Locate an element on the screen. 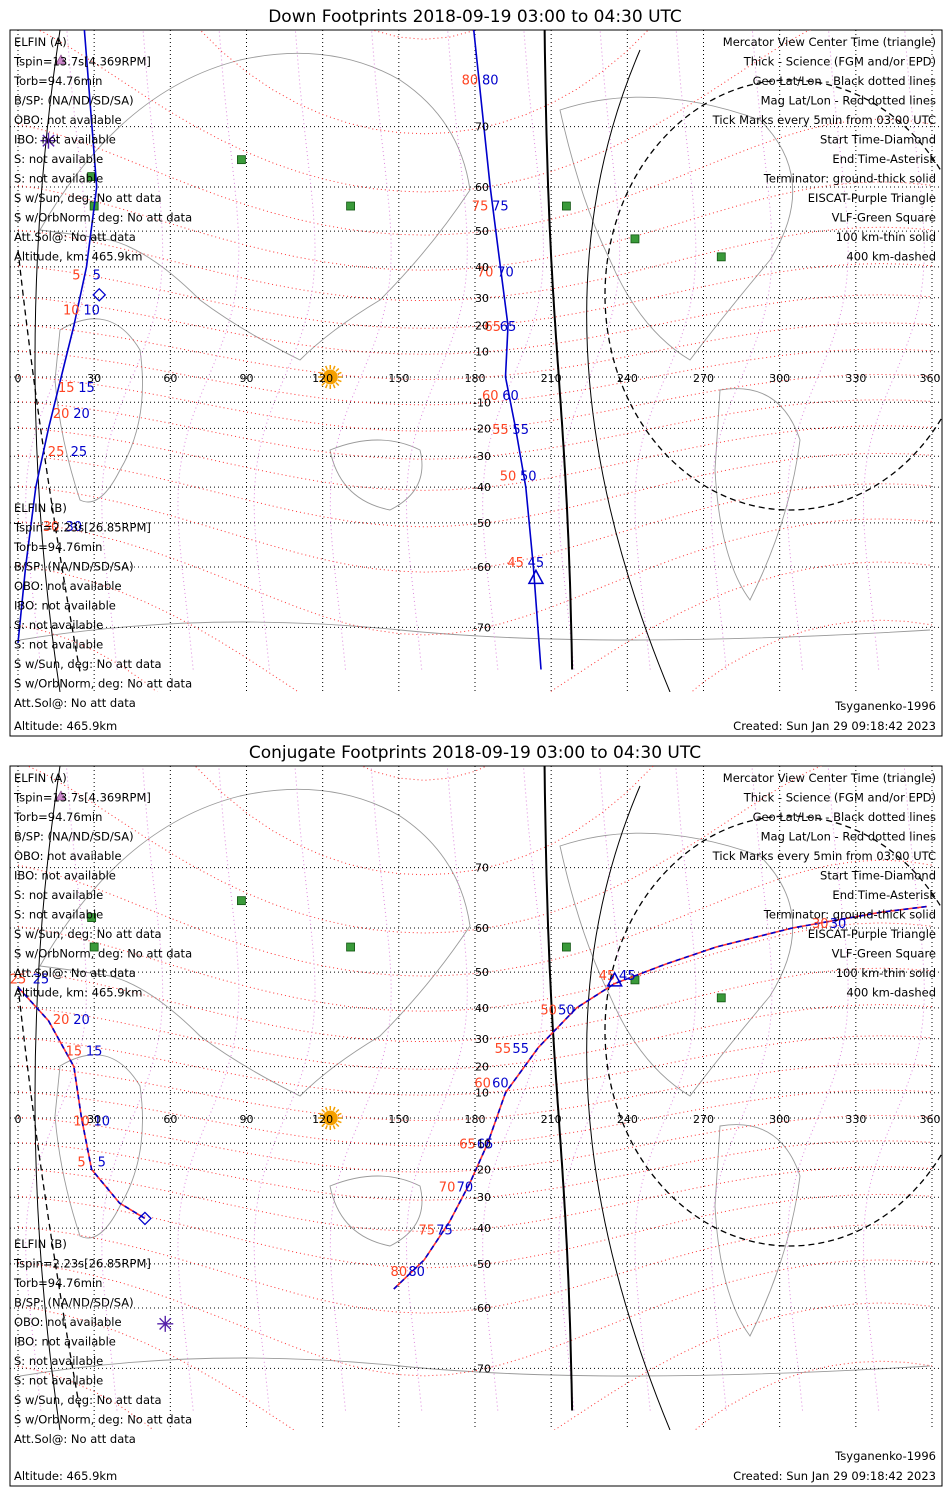 This screenshot has height=1500, width=950. time-tick-label-b: 25 is located at coordinates (56, 452).